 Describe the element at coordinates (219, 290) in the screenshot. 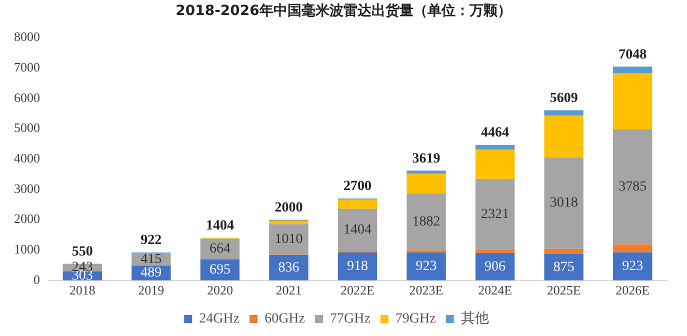

I see `x-tick-label: 2020` at that location.